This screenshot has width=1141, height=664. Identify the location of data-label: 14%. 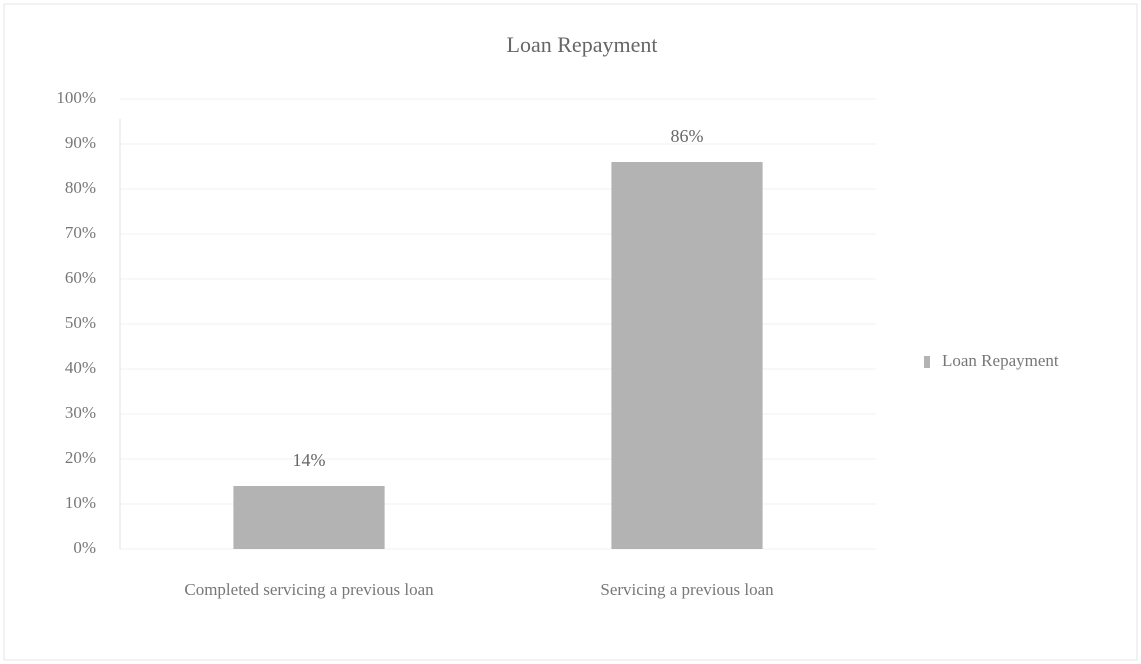
(309, 460).